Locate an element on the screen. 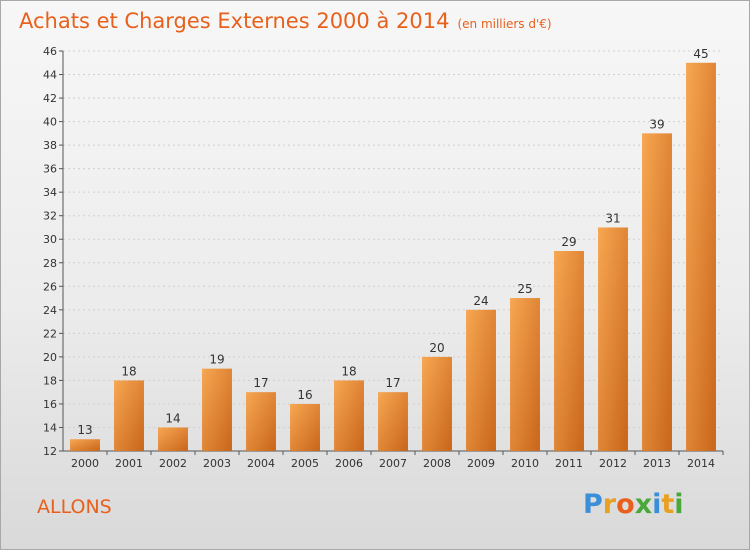  logo-letter: r is located at coordinates (609, 504).